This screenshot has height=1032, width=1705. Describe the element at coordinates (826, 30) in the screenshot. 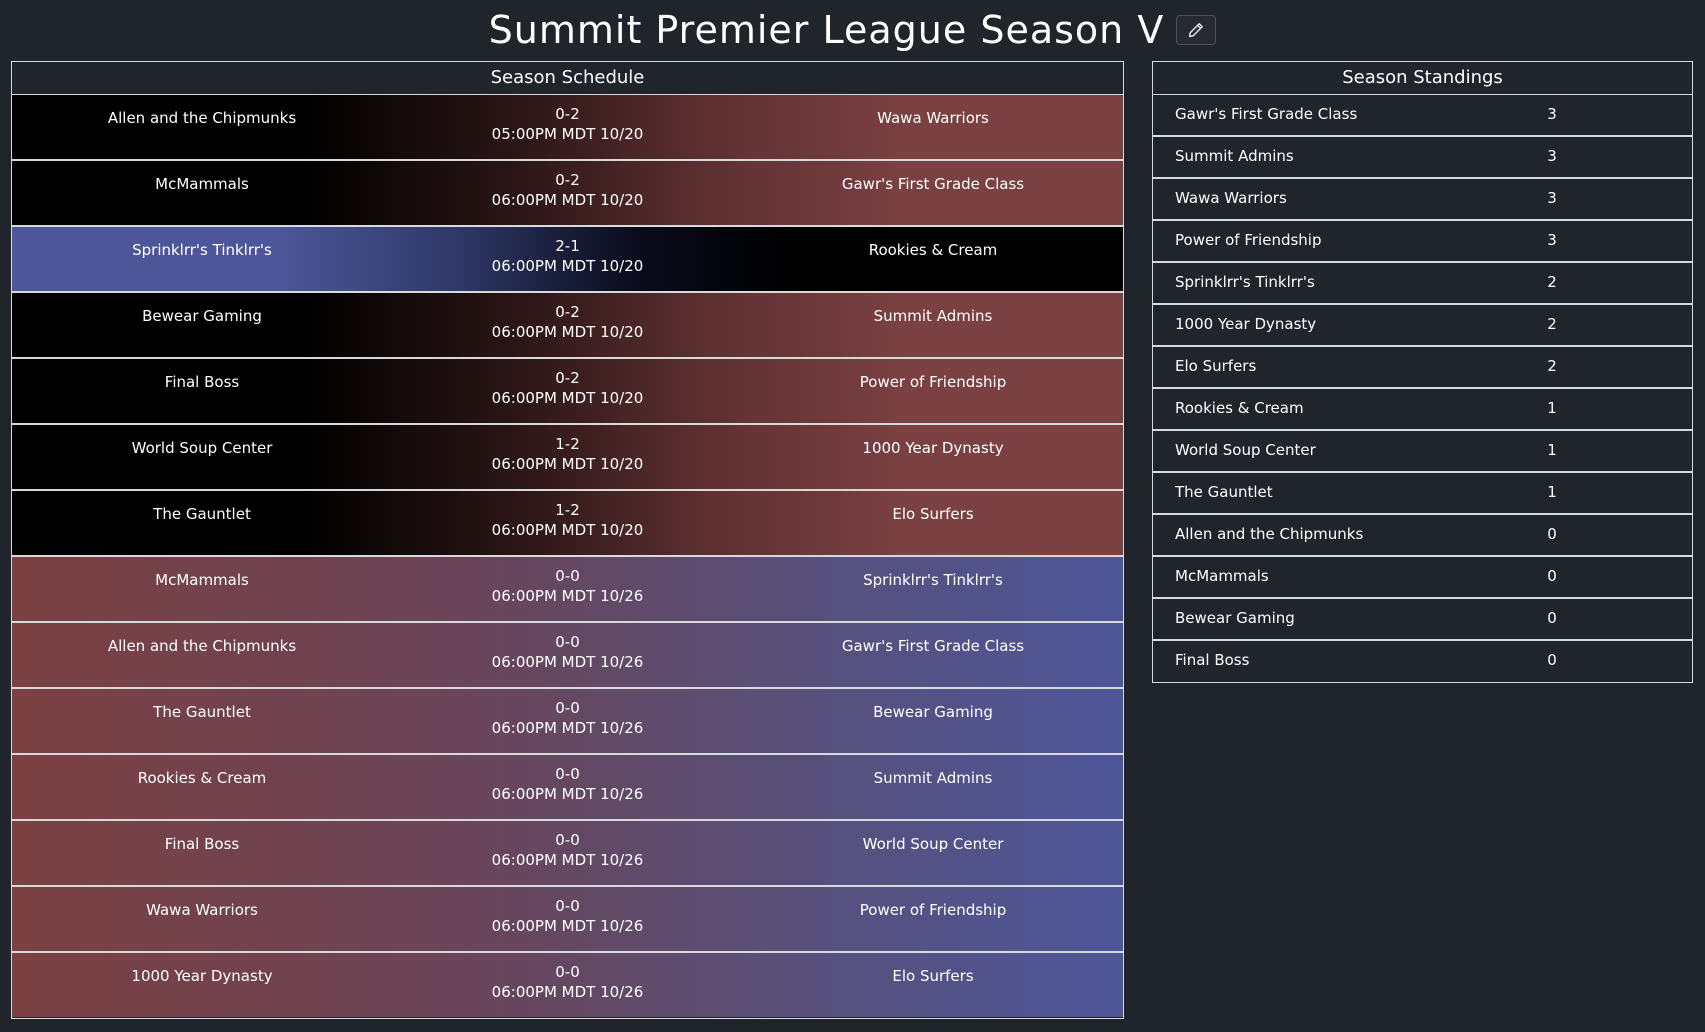

I see `page-title: Summit Premier League Season V` at that location.